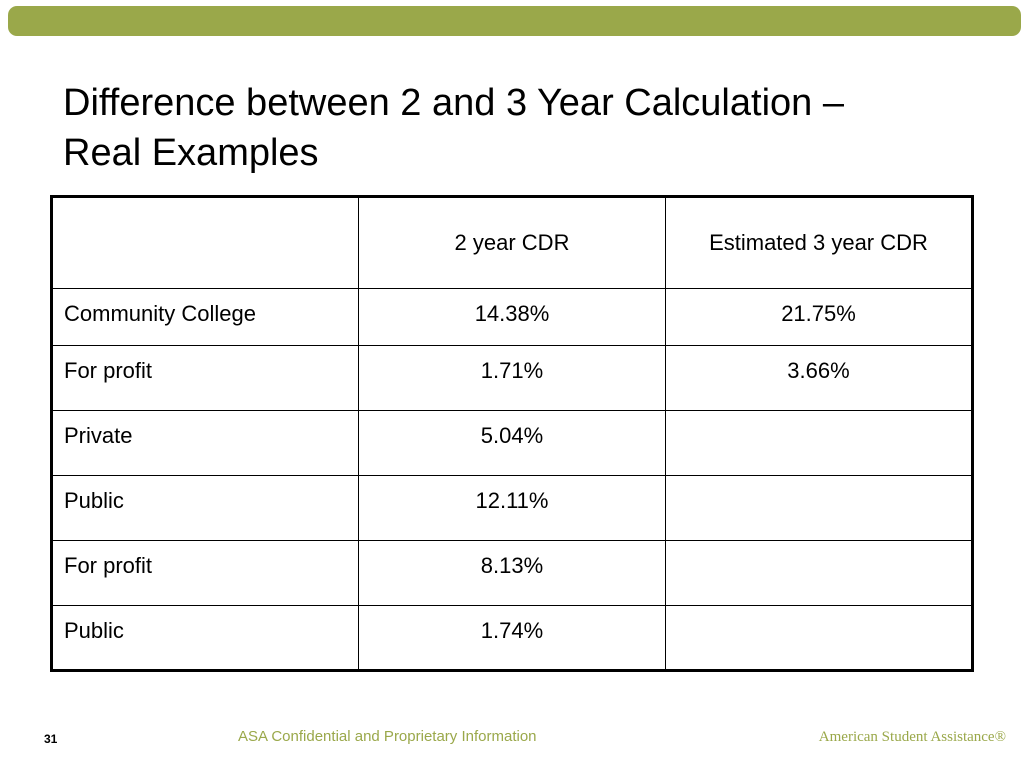 The image size is (1024, 768). Describe the element at coordinates (205, 443) in the screenshot. I see `row-label-cell: Private` at that location.